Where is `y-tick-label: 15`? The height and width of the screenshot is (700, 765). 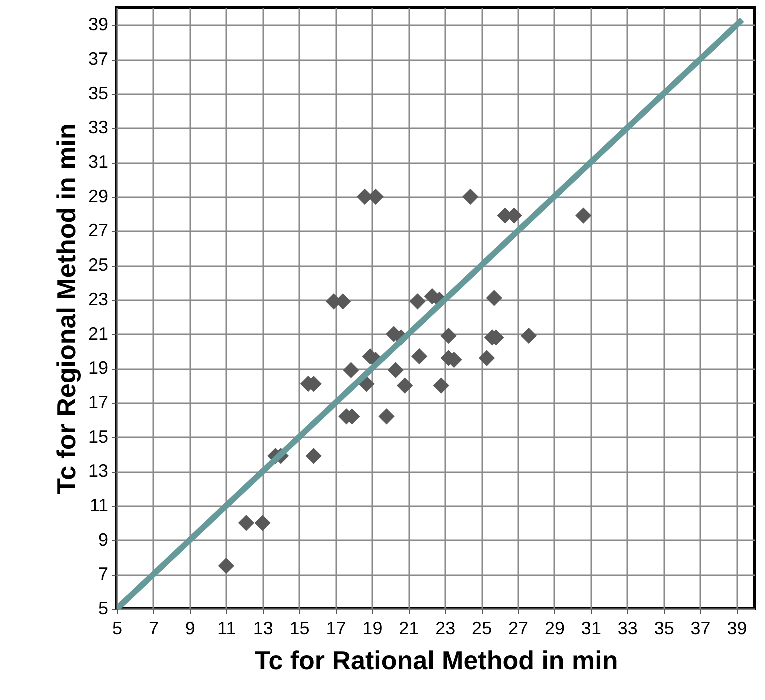 y-tick-label: 15 is located at coordinates (98, 436).